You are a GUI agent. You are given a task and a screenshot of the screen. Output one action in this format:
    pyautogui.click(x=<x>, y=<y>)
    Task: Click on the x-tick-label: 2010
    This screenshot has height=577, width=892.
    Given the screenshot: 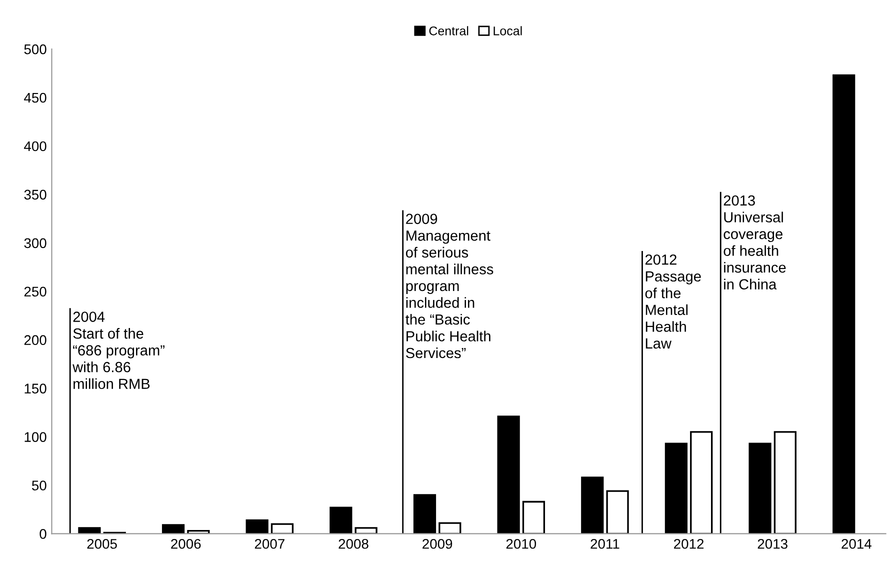 What is the action you would take?
    pyautogui.click(x=521, y=543)
    